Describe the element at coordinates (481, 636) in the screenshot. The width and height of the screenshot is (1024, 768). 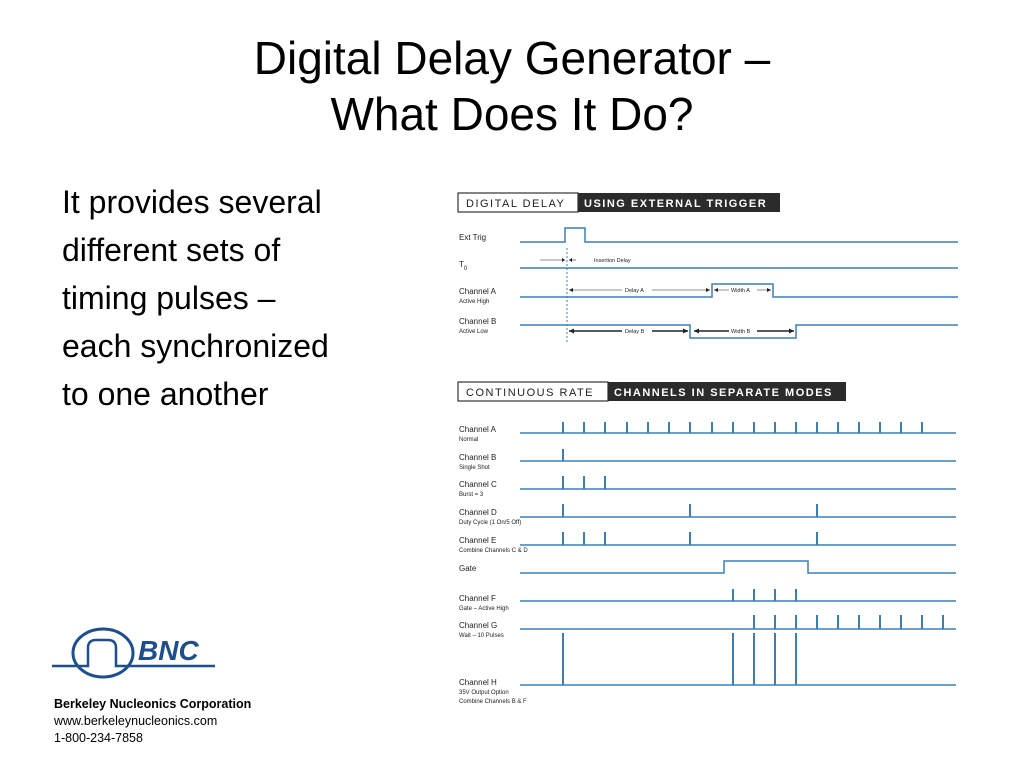
I see `fig2-sub-channel-g: Wait – 10 Pulses` at that location.